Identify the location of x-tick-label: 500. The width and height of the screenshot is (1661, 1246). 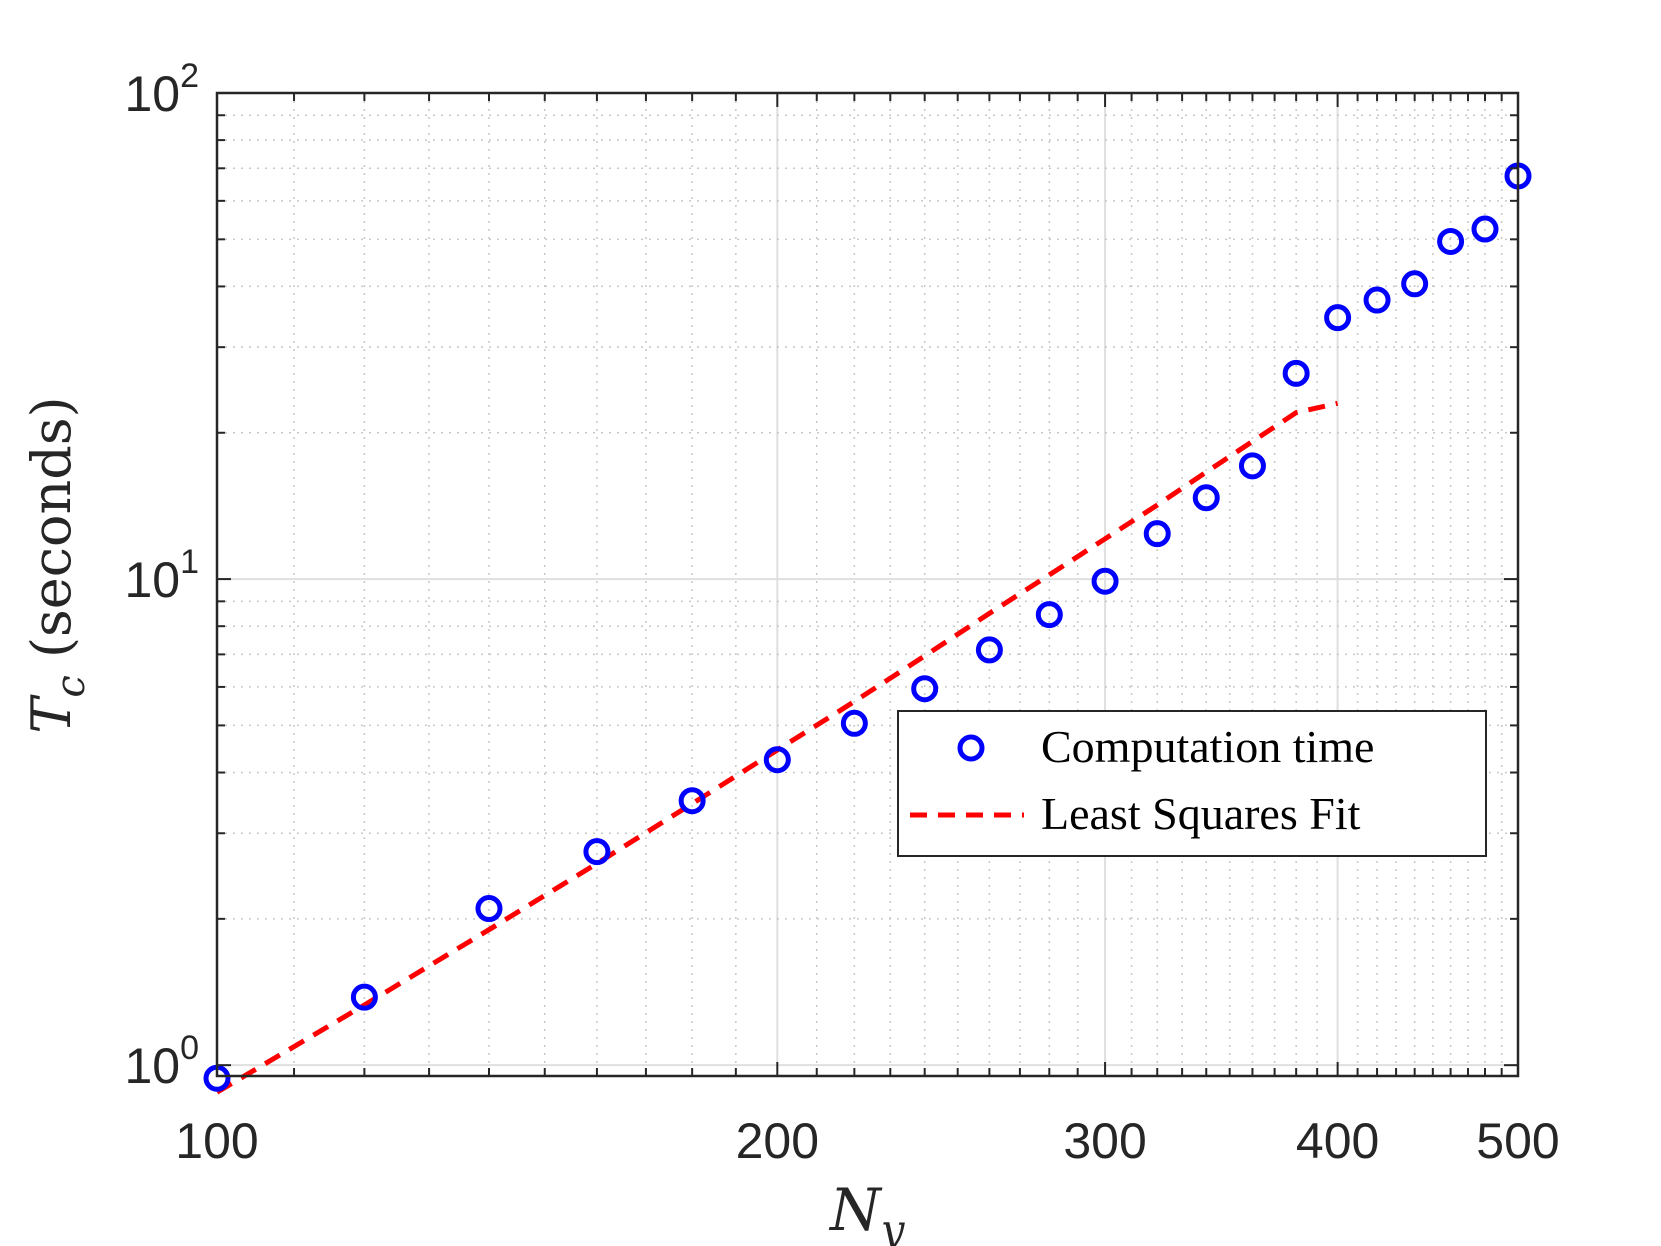
(1517, 1141).